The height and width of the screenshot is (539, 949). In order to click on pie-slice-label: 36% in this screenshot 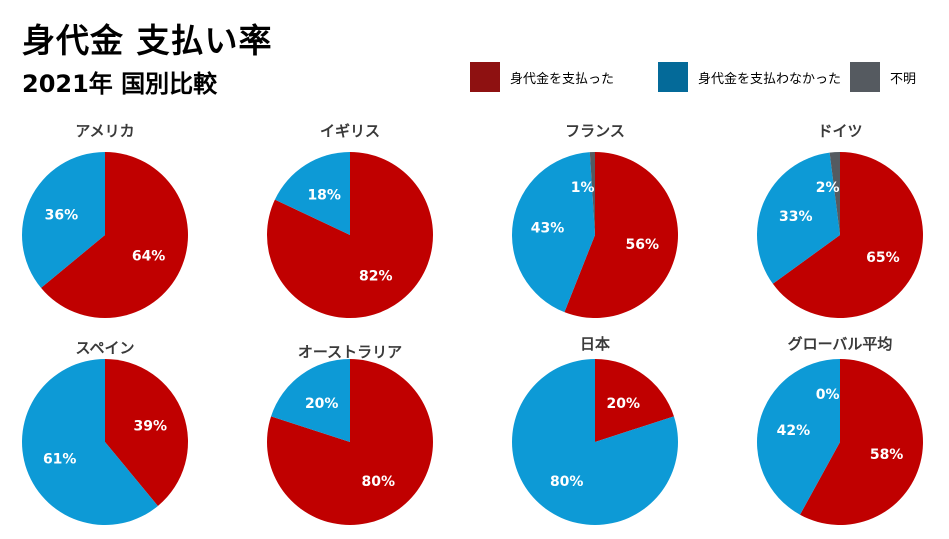, I will do `click(62, 216)`.